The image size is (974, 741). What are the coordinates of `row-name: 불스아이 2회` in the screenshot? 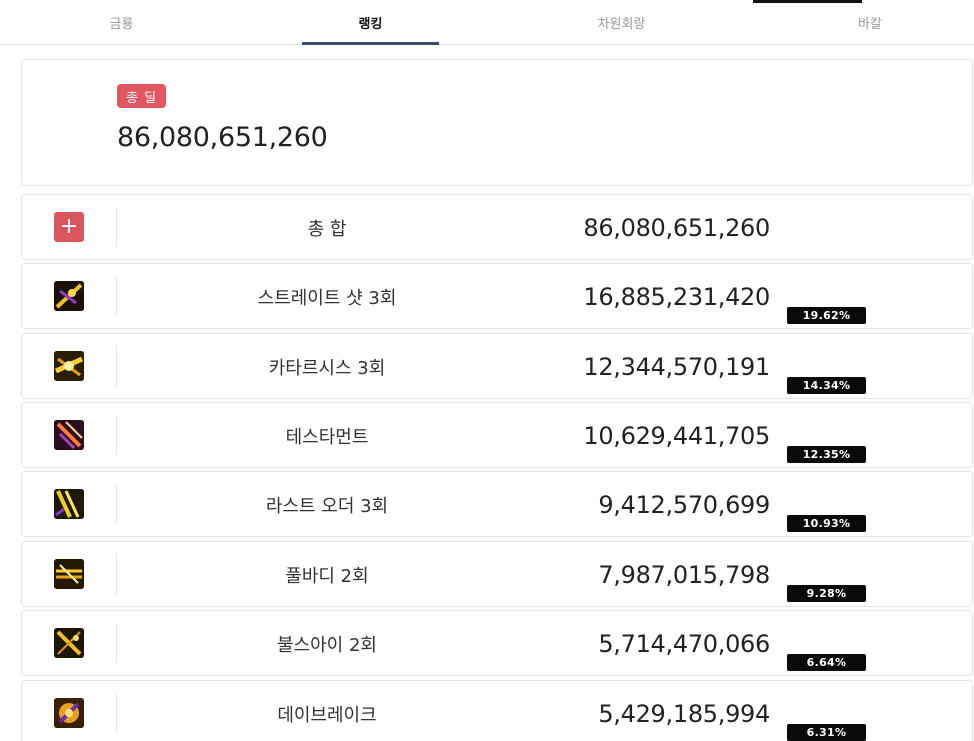 It's located at (327, 645).